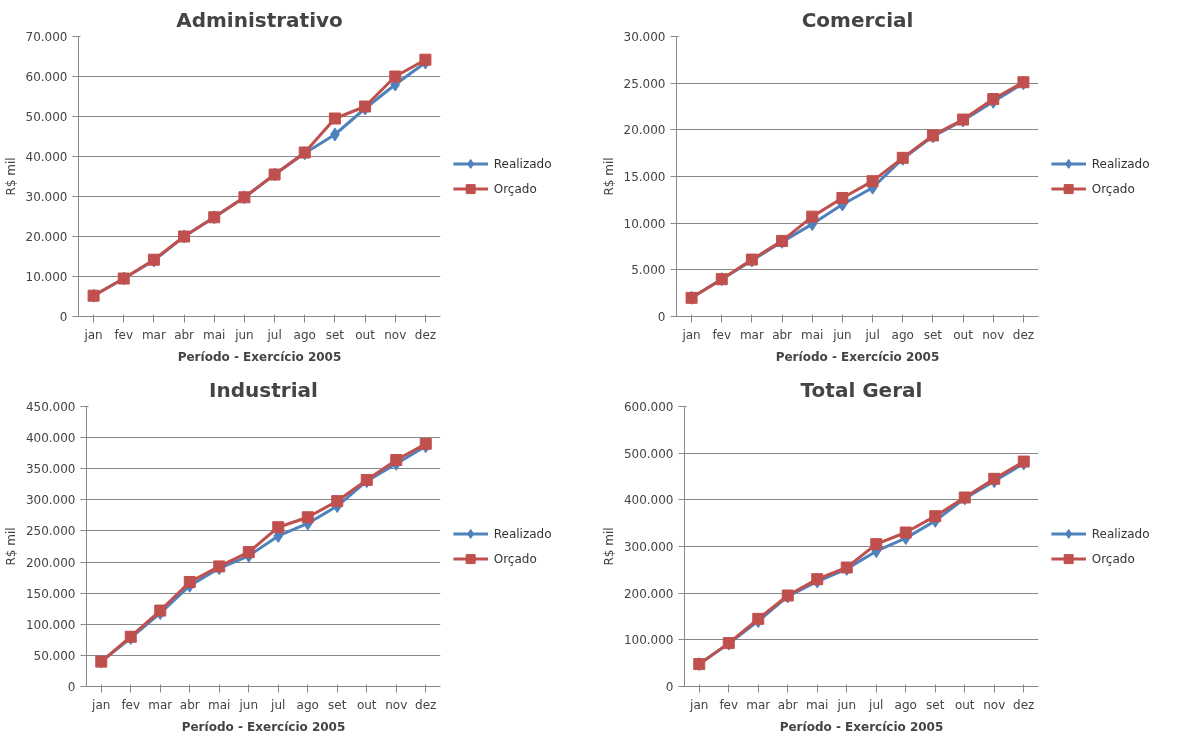  Describe the element at coordinates (46, 37) in the screenshot. I see `y-tick-label: 70.000` at that location.